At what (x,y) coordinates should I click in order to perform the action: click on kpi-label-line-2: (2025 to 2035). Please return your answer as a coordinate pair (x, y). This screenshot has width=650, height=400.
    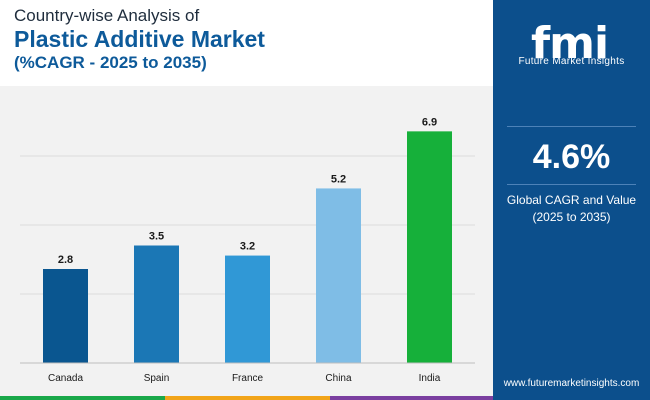
    Looking at the image, I should click on (571, 217).